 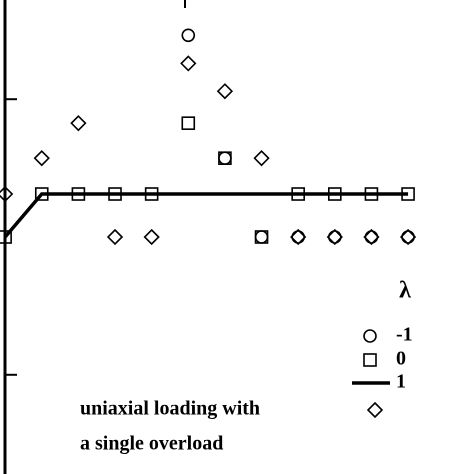 I want to click on legend-label: -1, so click(x=404, y=335).